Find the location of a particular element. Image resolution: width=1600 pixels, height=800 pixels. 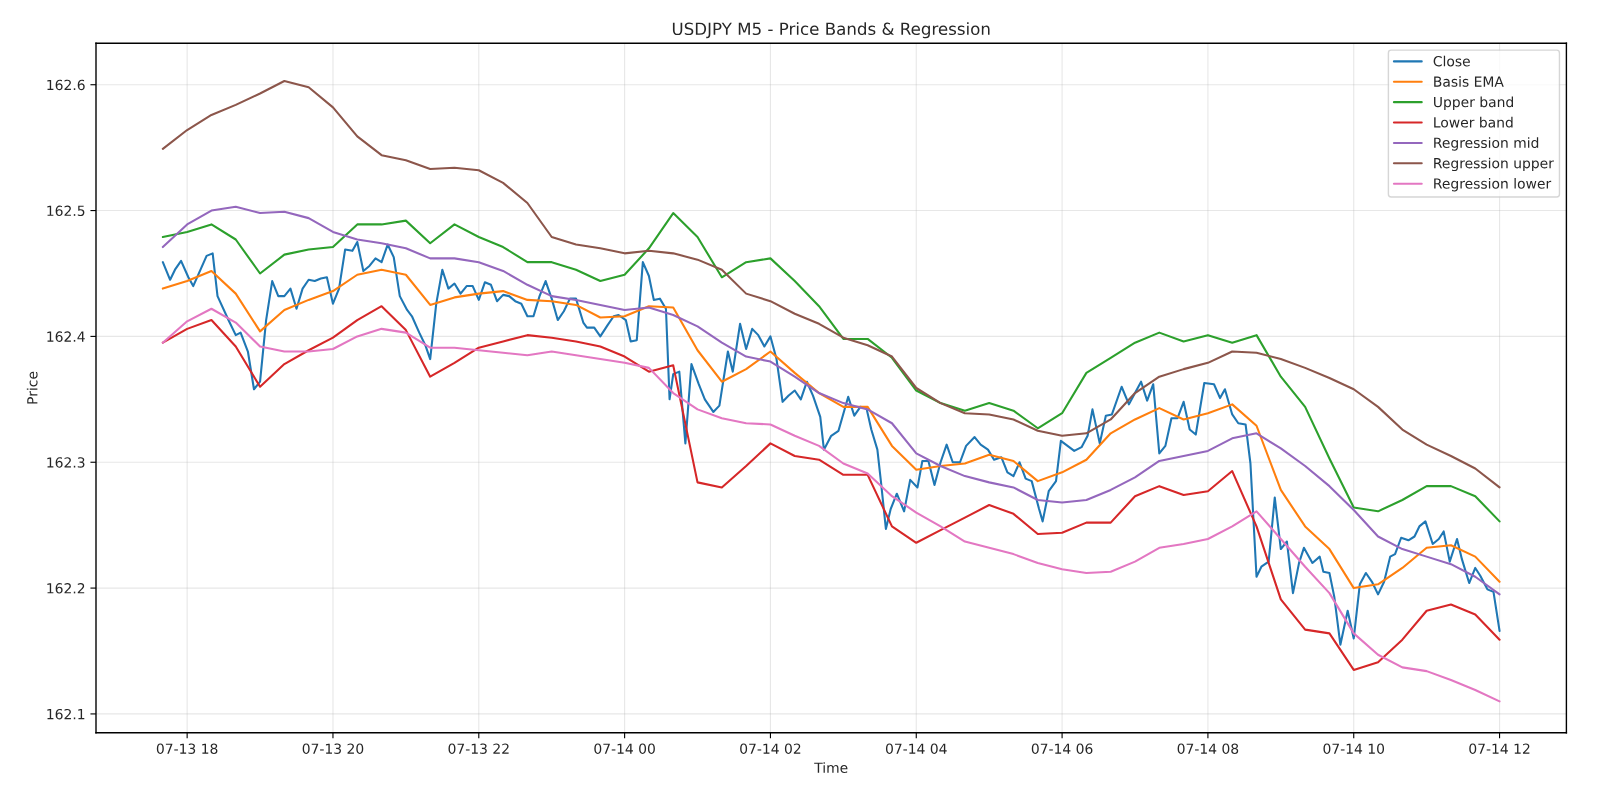

x-tick-label: 07-14 02 is located at coordinates (770, 748).